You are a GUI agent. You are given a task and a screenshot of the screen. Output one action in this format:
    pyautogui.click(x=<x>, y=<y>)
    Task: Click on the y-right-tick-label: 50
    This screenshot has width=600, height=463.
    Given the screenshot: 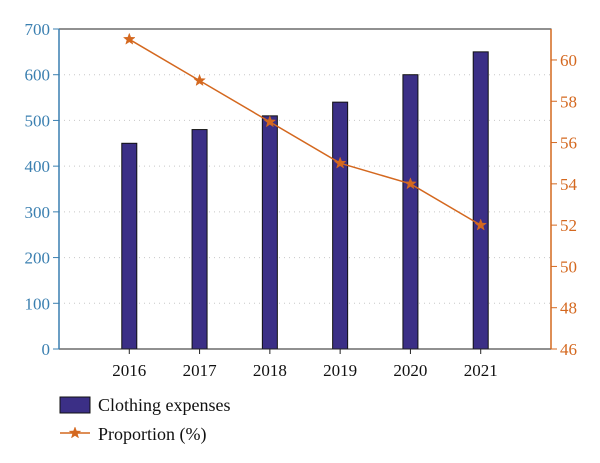 What is the action you would take?
    pyautogui.click(x=568, y=266)
    